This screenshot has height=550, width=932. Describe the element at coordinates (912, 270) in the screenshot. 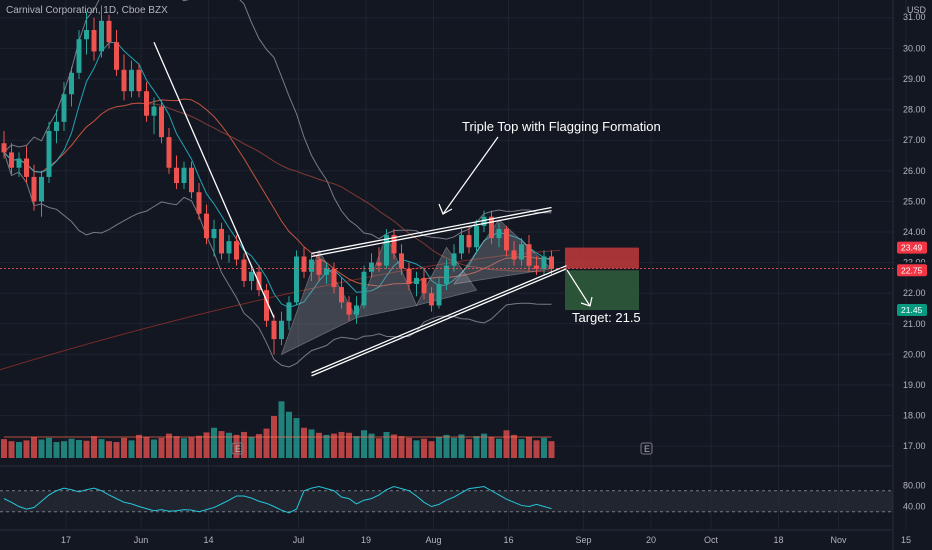

I see `price-badge-label: 22.75` at that location.